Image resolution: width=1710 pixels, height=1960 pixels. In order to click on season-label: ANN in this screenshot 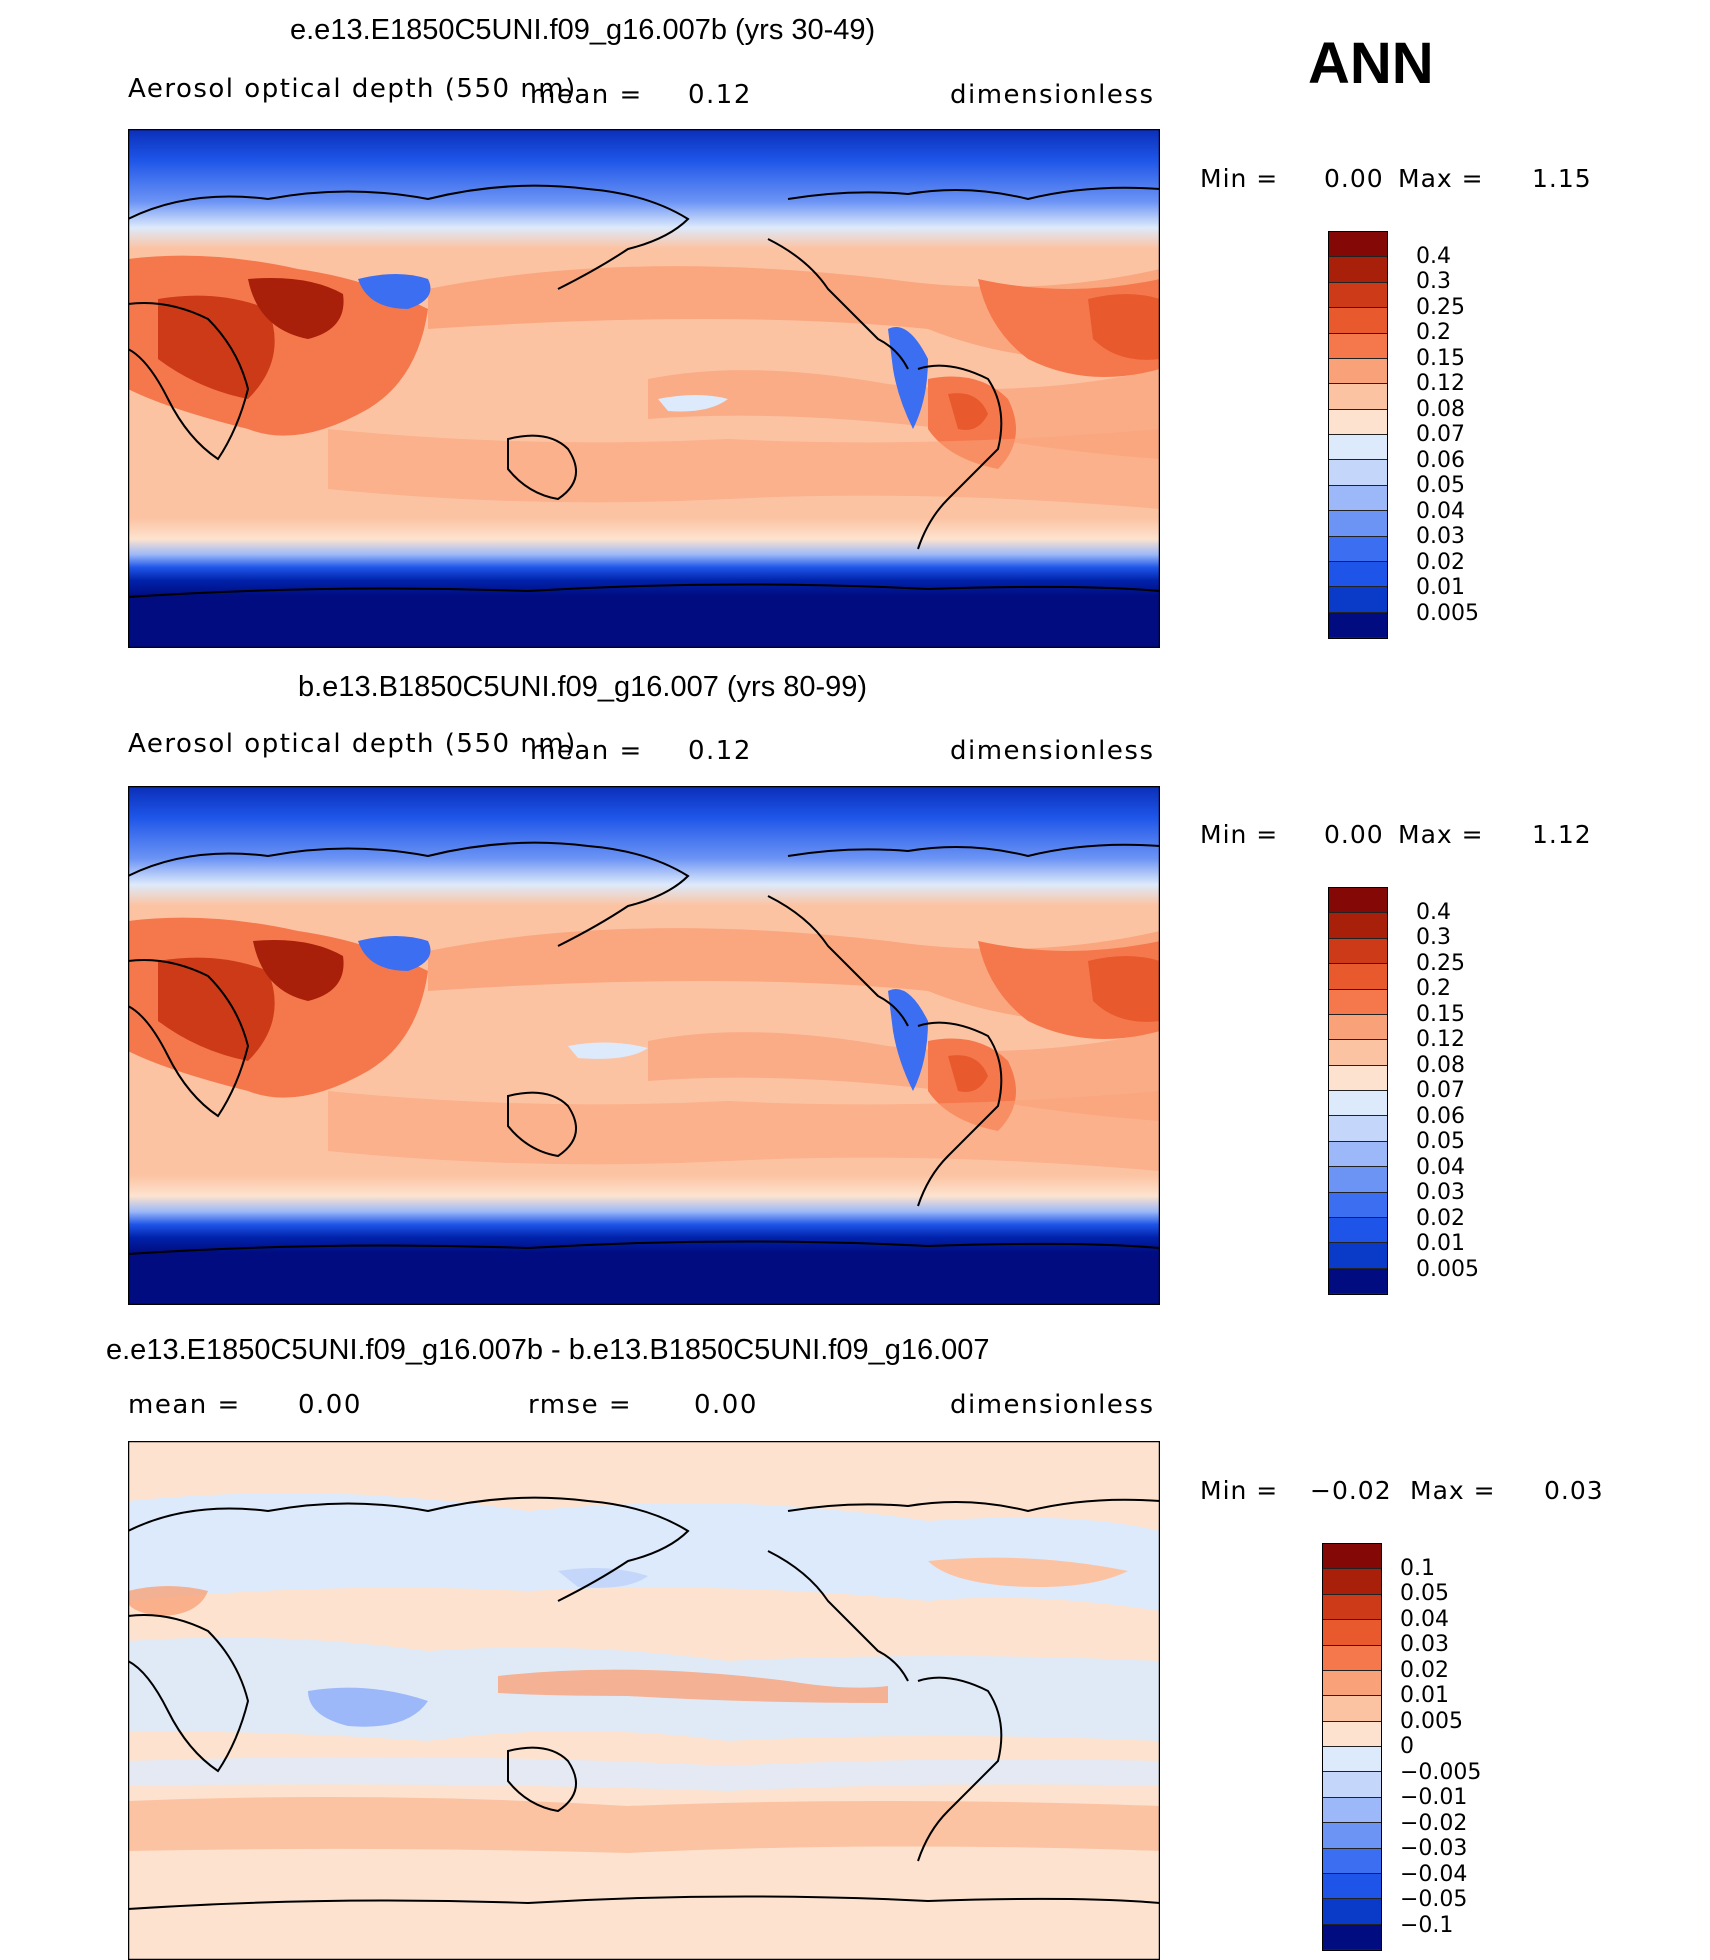, I will do `click(1371, 63)`.